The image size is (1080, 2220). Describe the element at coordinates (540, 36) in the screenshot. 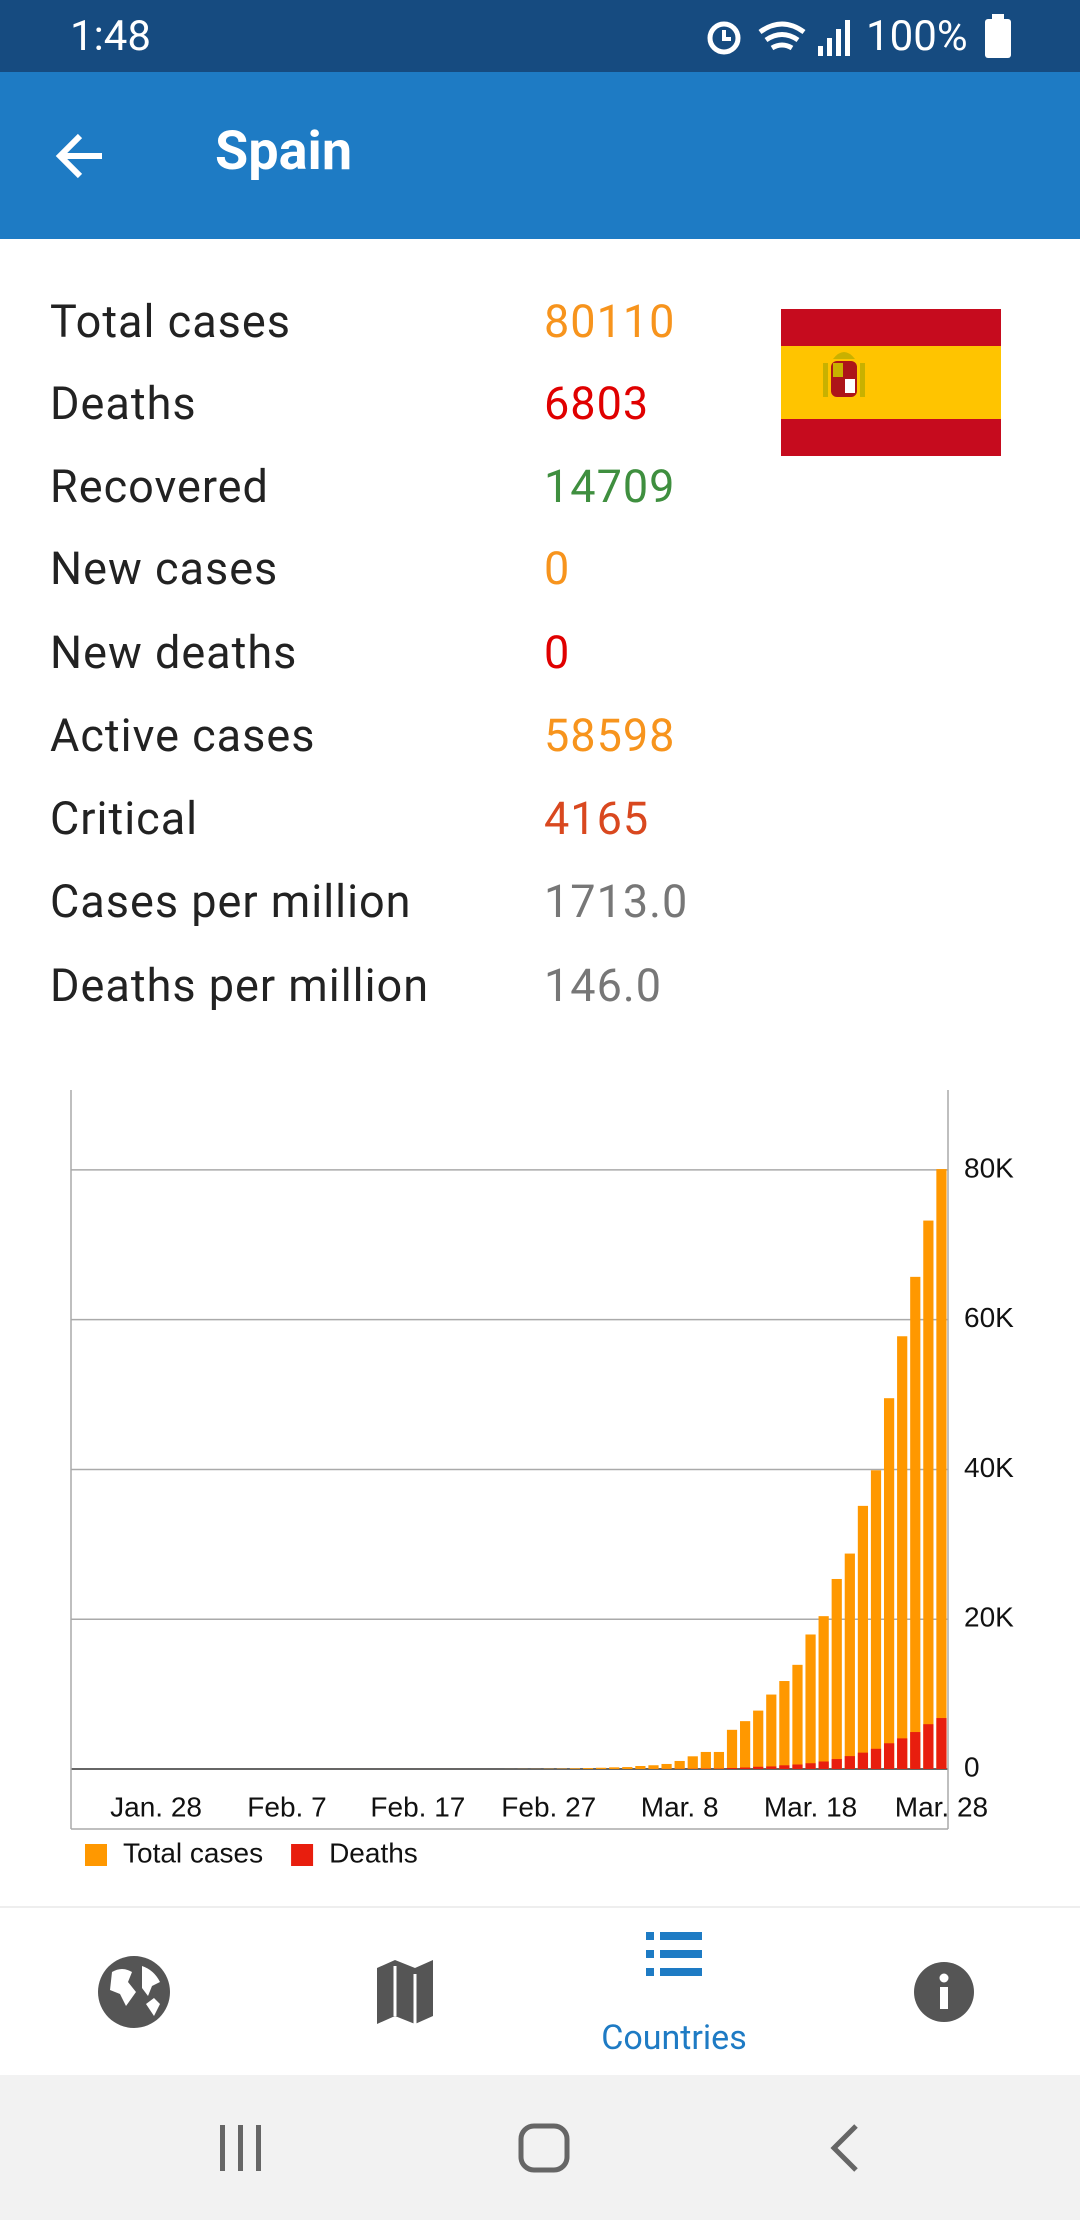

I see `status-bar: 1:48 100%` at that location.